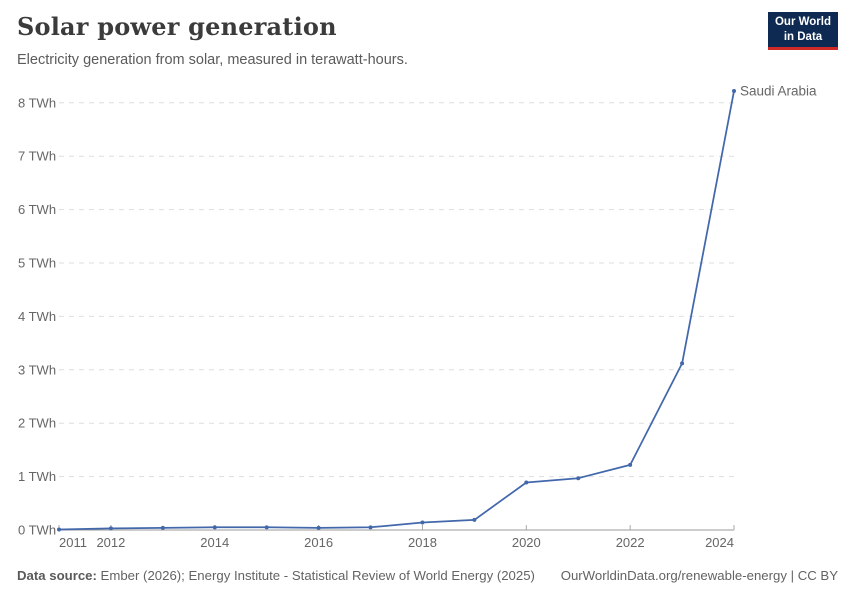 This screenshot has height=600, width=850. Describe the element at coordinates (110, 528) in the screenshot. I see `data-point-2012` at that location.